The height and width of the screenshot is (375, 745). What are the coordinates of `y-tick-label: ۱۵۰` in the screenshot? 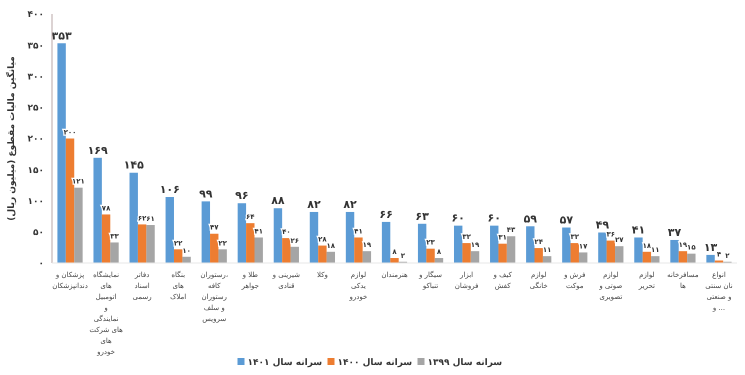 It's located at (36, 171).